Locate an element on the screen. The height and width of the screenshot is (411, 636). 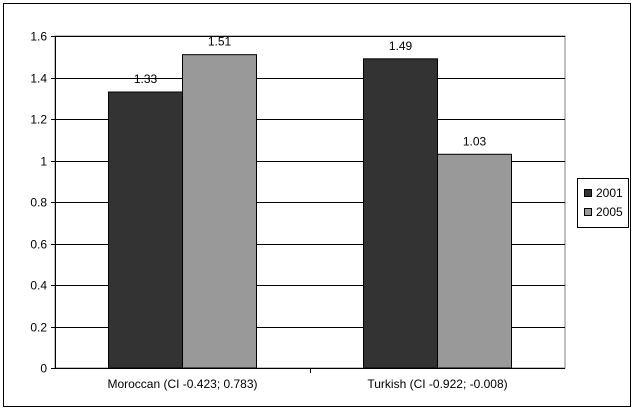
y-tick-label: 0 is located at coordinates (43, 369).